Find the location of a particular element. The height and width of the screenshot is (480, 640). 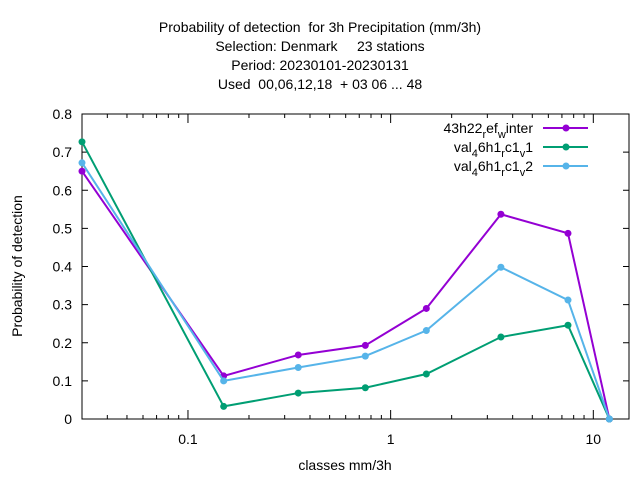

x-tick-label: 1 is located at coordinates (391, 439).